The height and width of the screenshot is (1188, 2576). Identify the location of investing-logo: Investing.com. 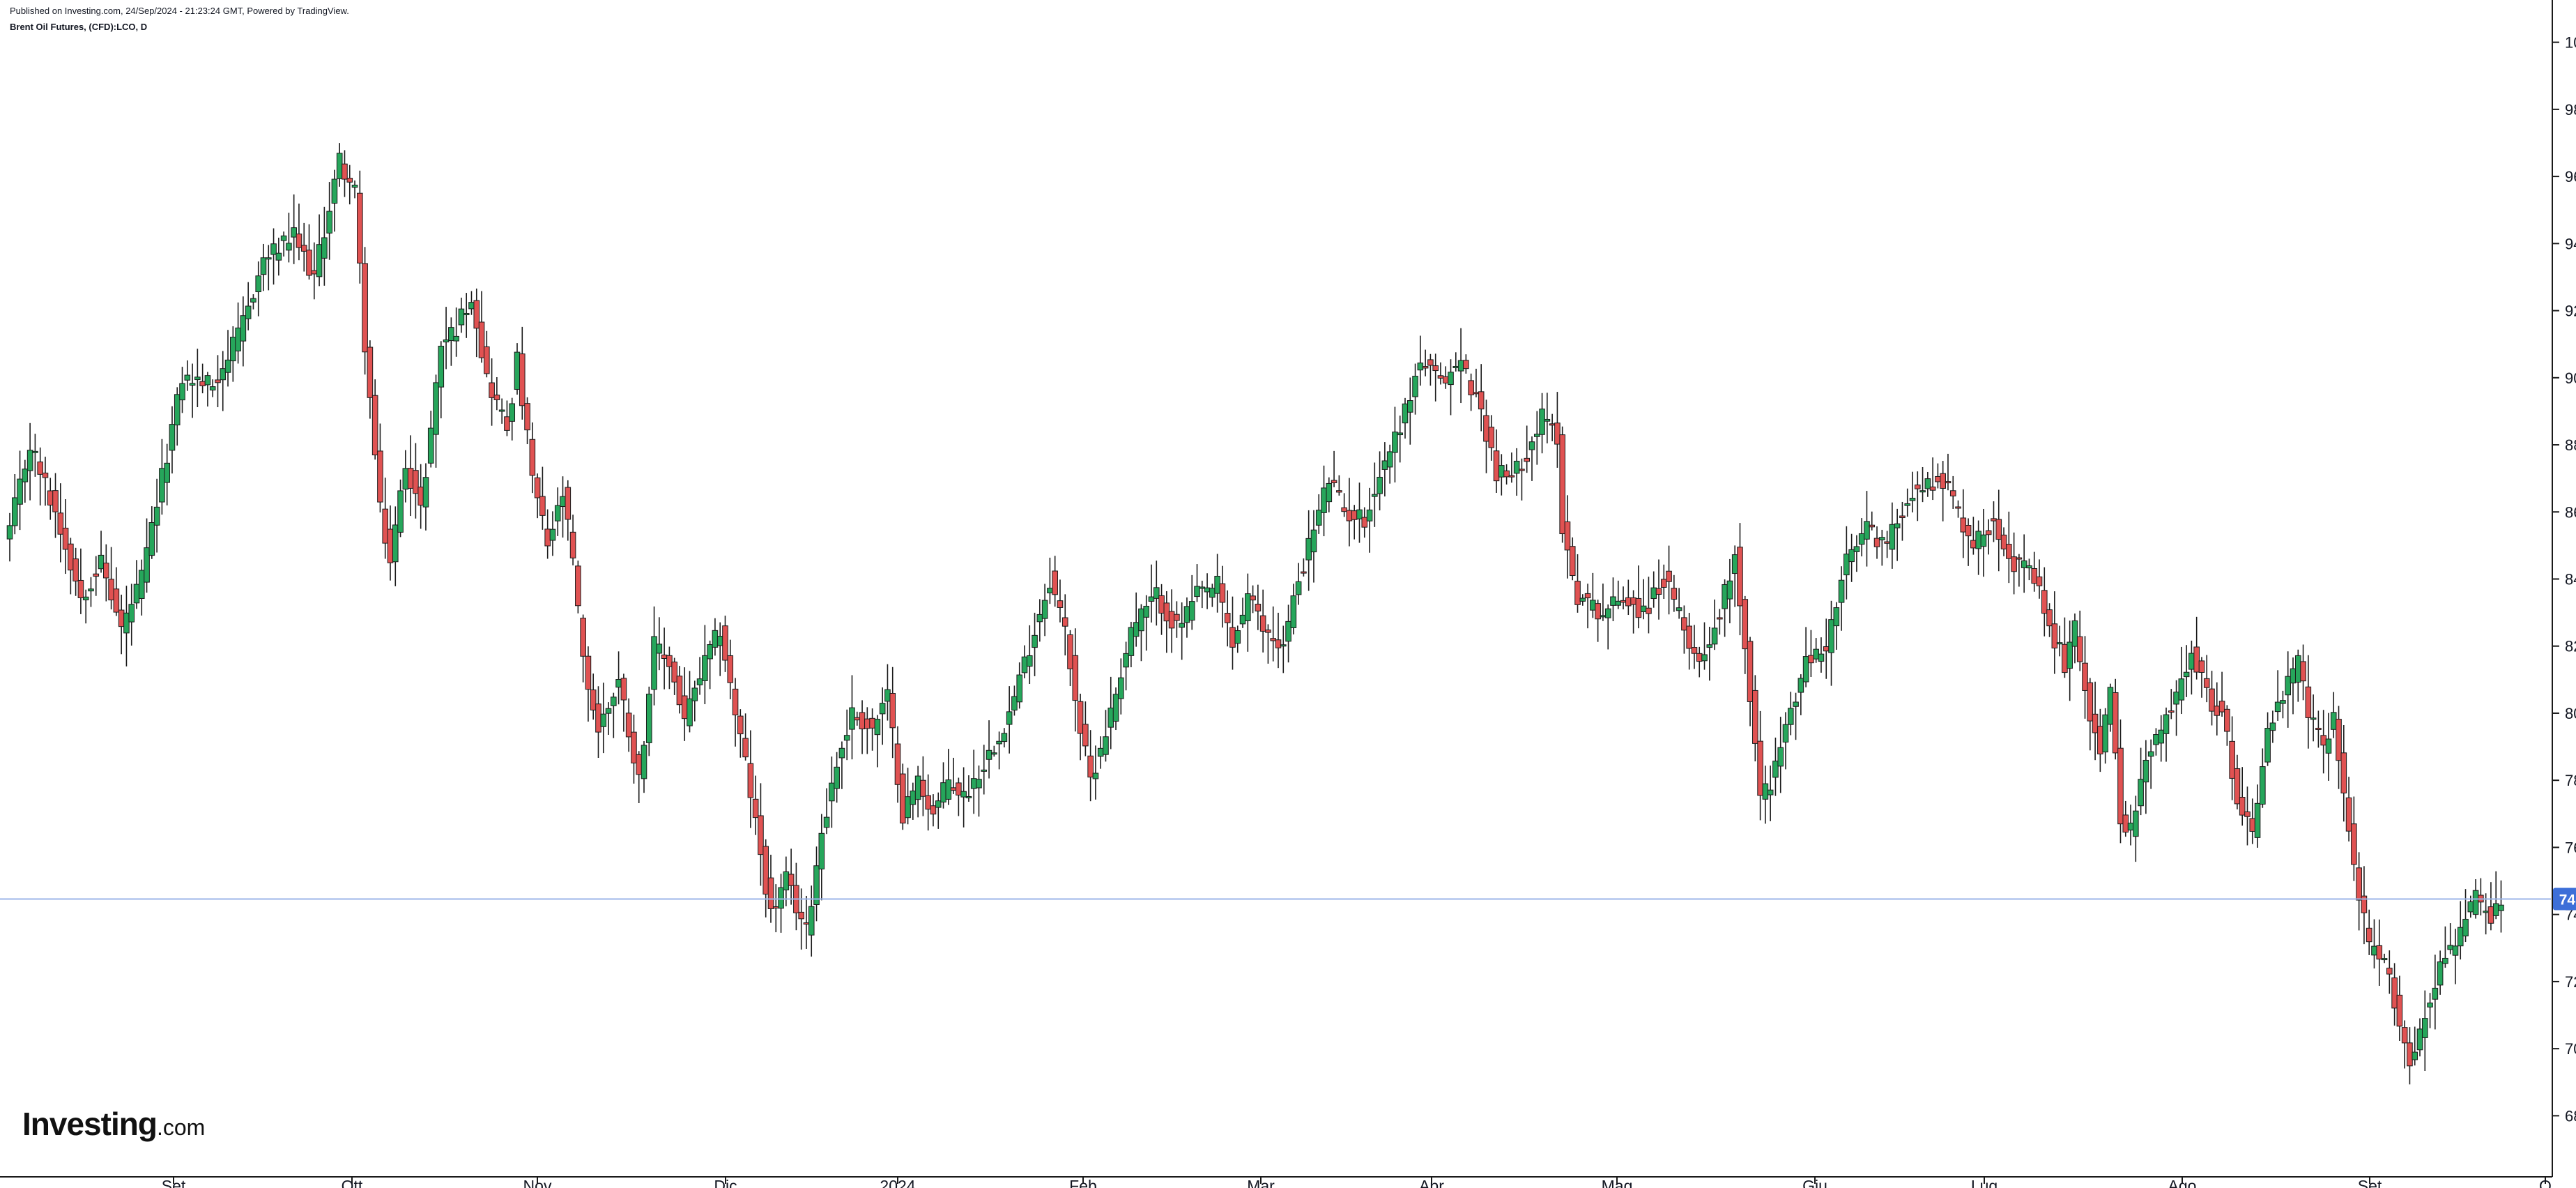
(113, 1124).